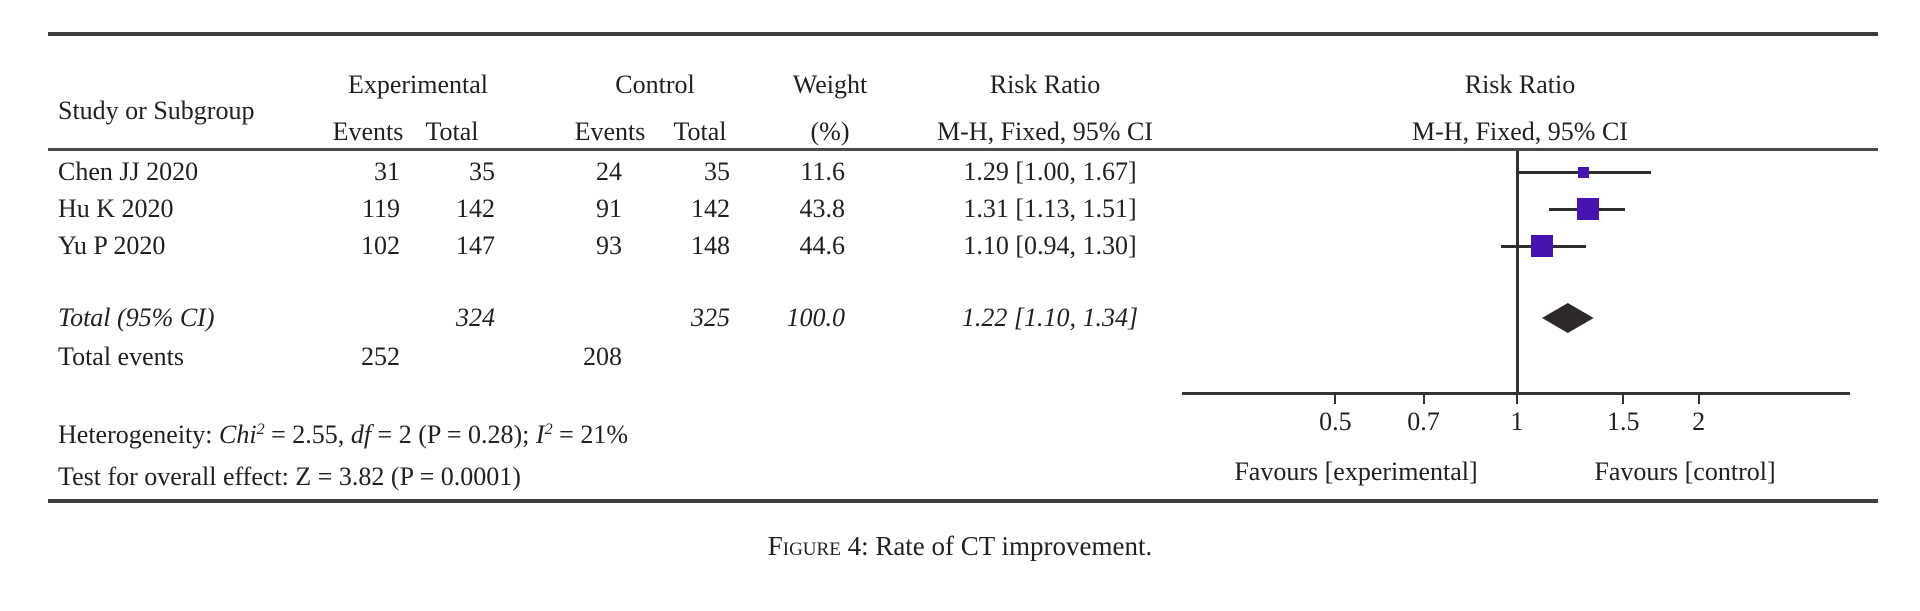 The width and height of the screenshot is (1920, 611). Describe the element at coordinates (655, 84) in the screenshot. I see `header-group-control: Control` at that location.